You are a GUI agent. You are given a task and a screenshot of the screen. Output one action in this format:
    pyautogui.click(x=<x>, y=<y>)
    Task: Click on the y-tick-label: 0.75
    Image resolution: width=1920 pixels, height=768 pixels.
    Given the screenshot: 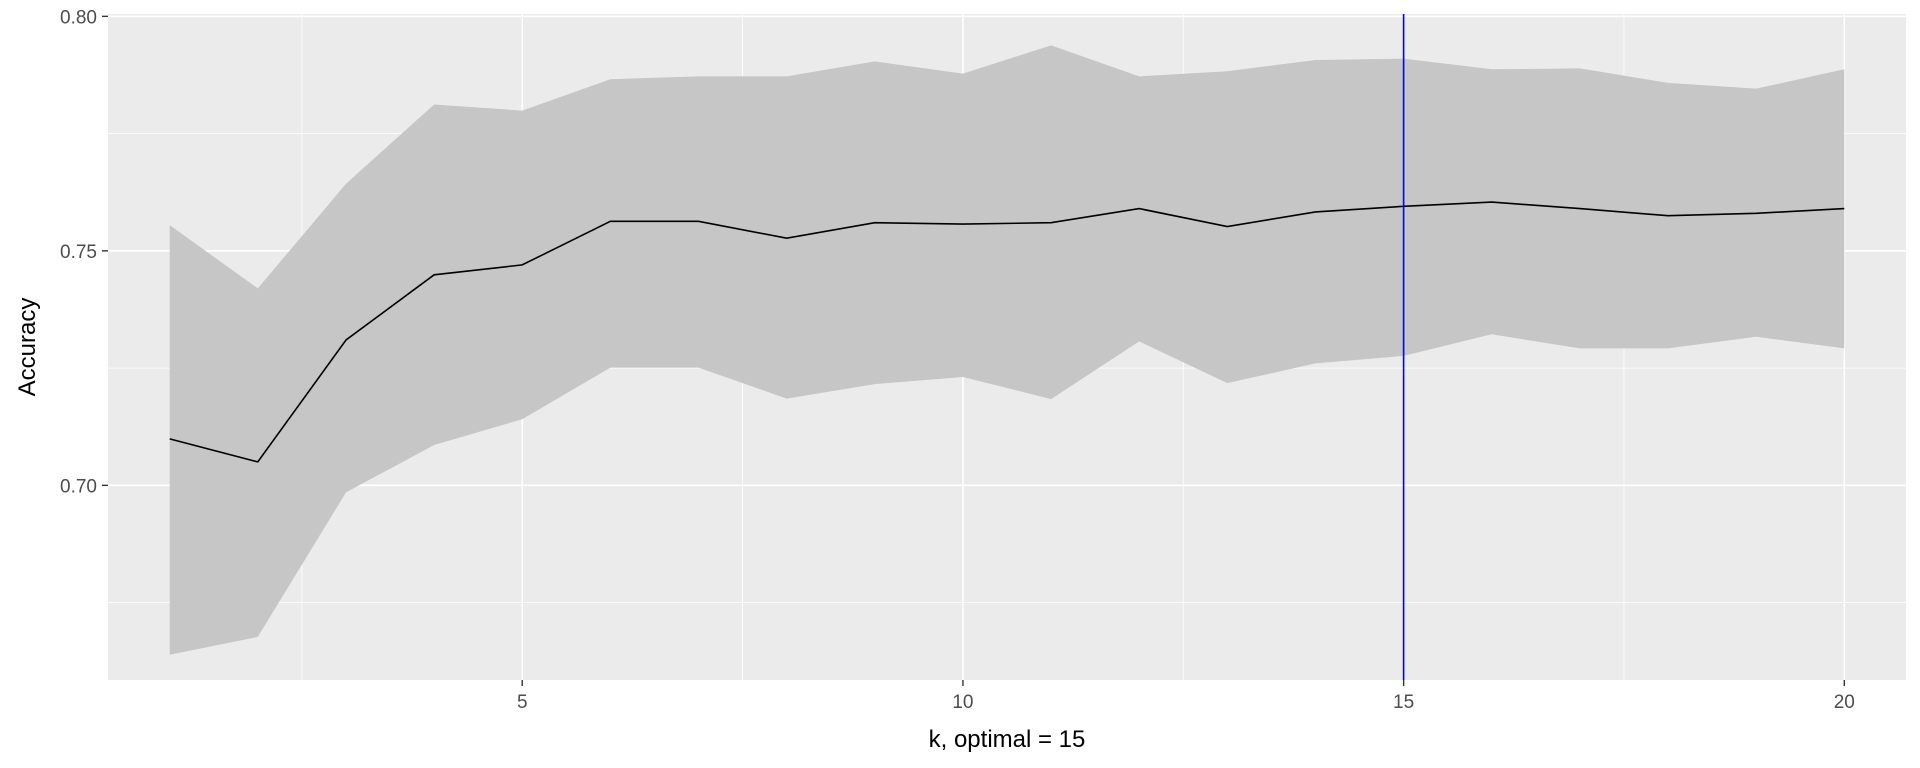 What is the action you would take?
    pyautogui.click(x=78, y=252)
    